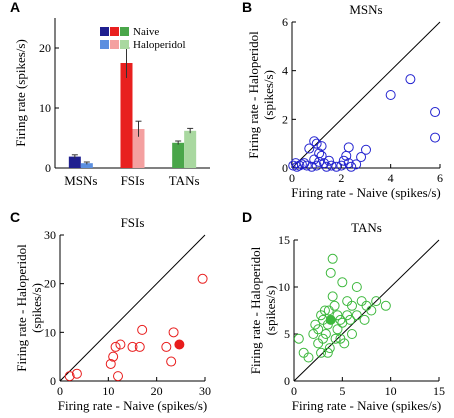 The width and height of the screenshot is (454, 418). What do you see at coordinates (366, 95) in the screenshot?
I see `panel-b-identity-line` at bounding box center [366, 95].